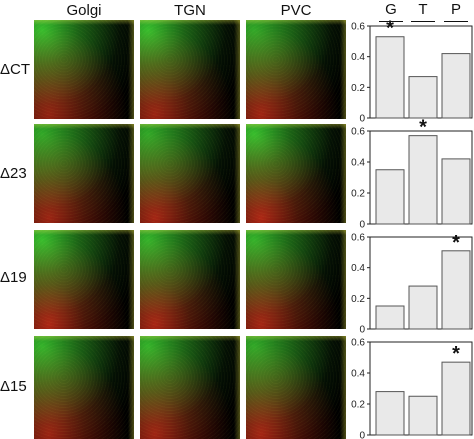 The height and width of the screenshot is (439, 474). Describe the element at coordinates (456, 11) in the screenshot. I see `bar-header-p: P` at that location.